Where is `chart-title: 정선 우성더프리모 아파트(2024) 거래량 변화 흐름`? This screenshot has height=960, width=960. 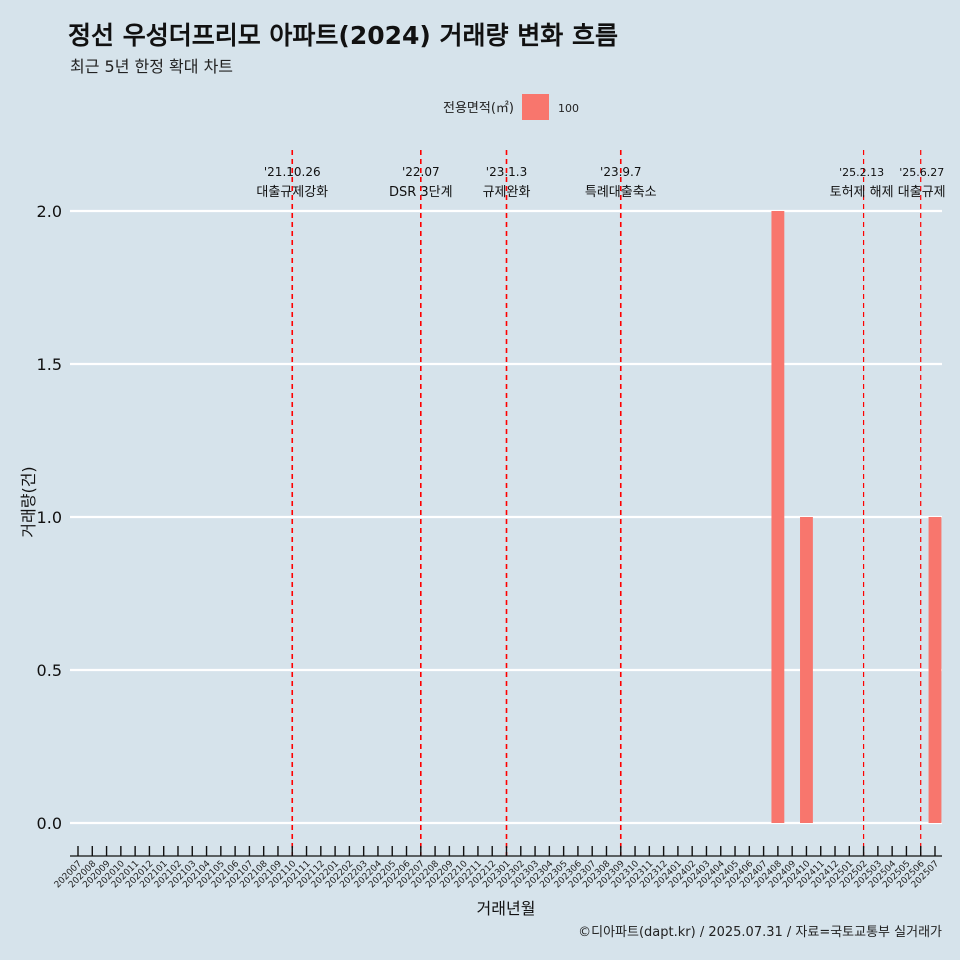 chart-title: 정선 우성더프리모 아파트(2024) 거래량 변화 흐름 is located at coordinates (343, 35).